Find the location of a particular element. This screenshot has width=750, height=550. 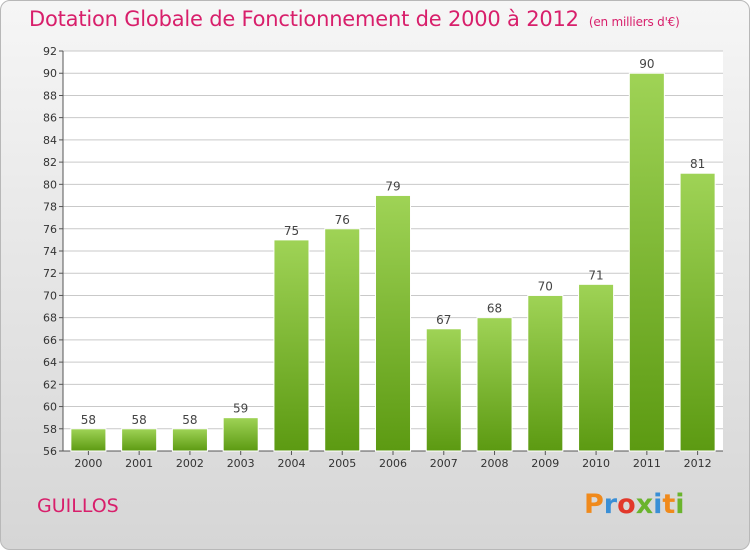

x-tick-label: 2000 is located at coordinates (88, 463).